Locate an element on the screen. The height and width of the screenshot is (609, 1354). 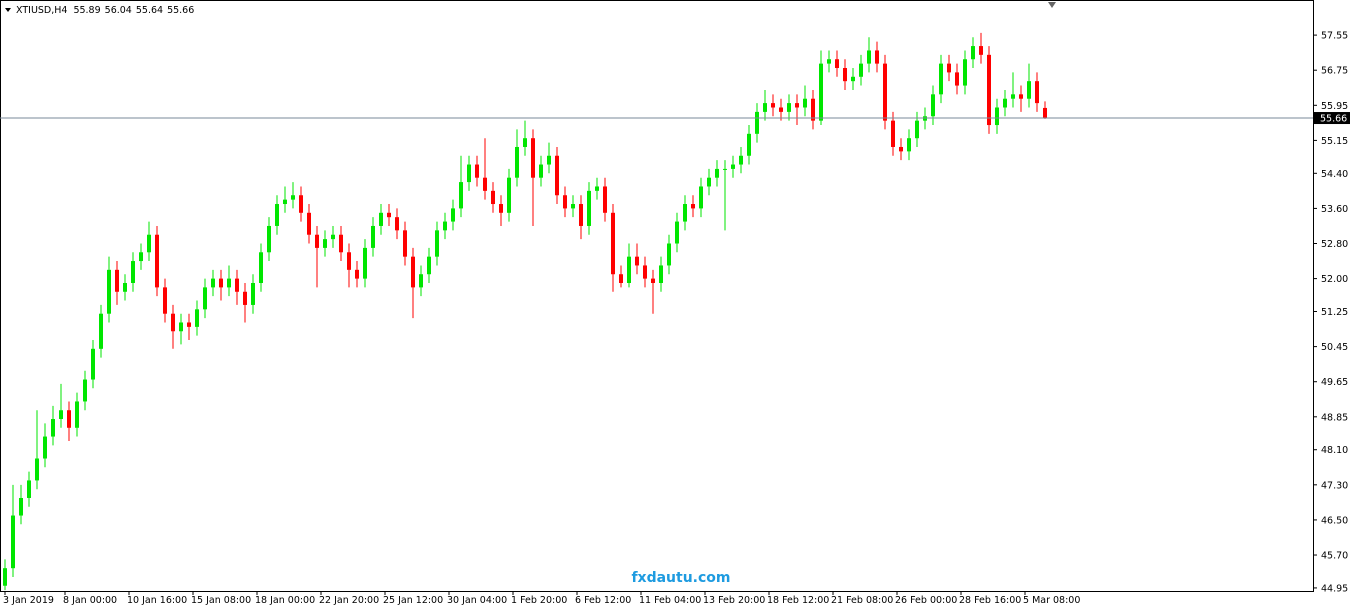
x-tick-label: 18 Feb 12:00 is located at coordinates (798, 600).